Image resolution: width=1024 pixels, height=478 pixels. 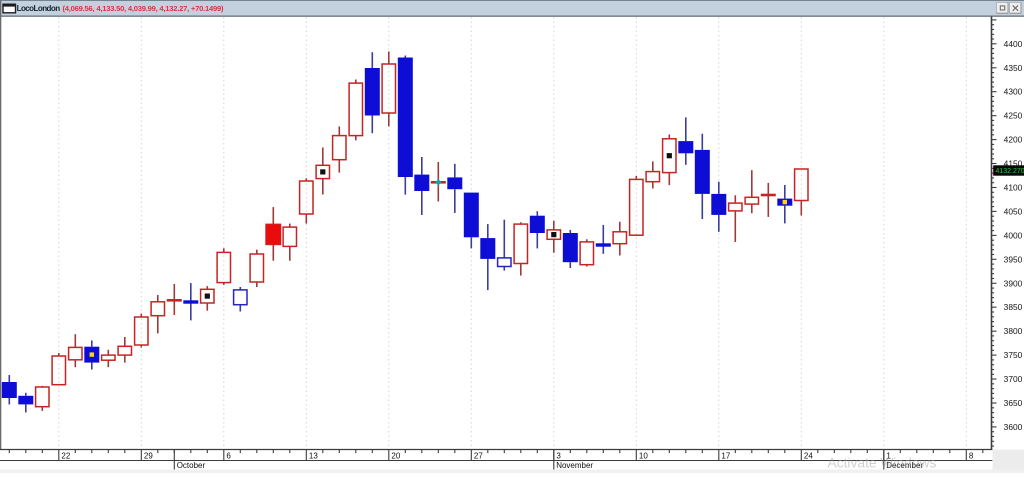 What do you see at coordinates (1013, 140) in the screenshot?
I see `svg-text: 4200` at bounding box center [1013, 140].